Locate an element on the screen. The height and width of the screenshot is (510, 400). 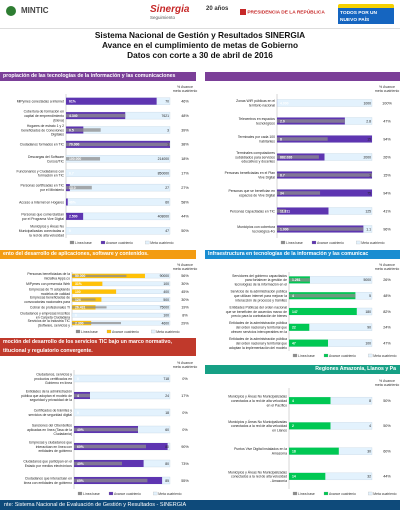
bar-value-label: 18 is located at coordinates (294, 451).